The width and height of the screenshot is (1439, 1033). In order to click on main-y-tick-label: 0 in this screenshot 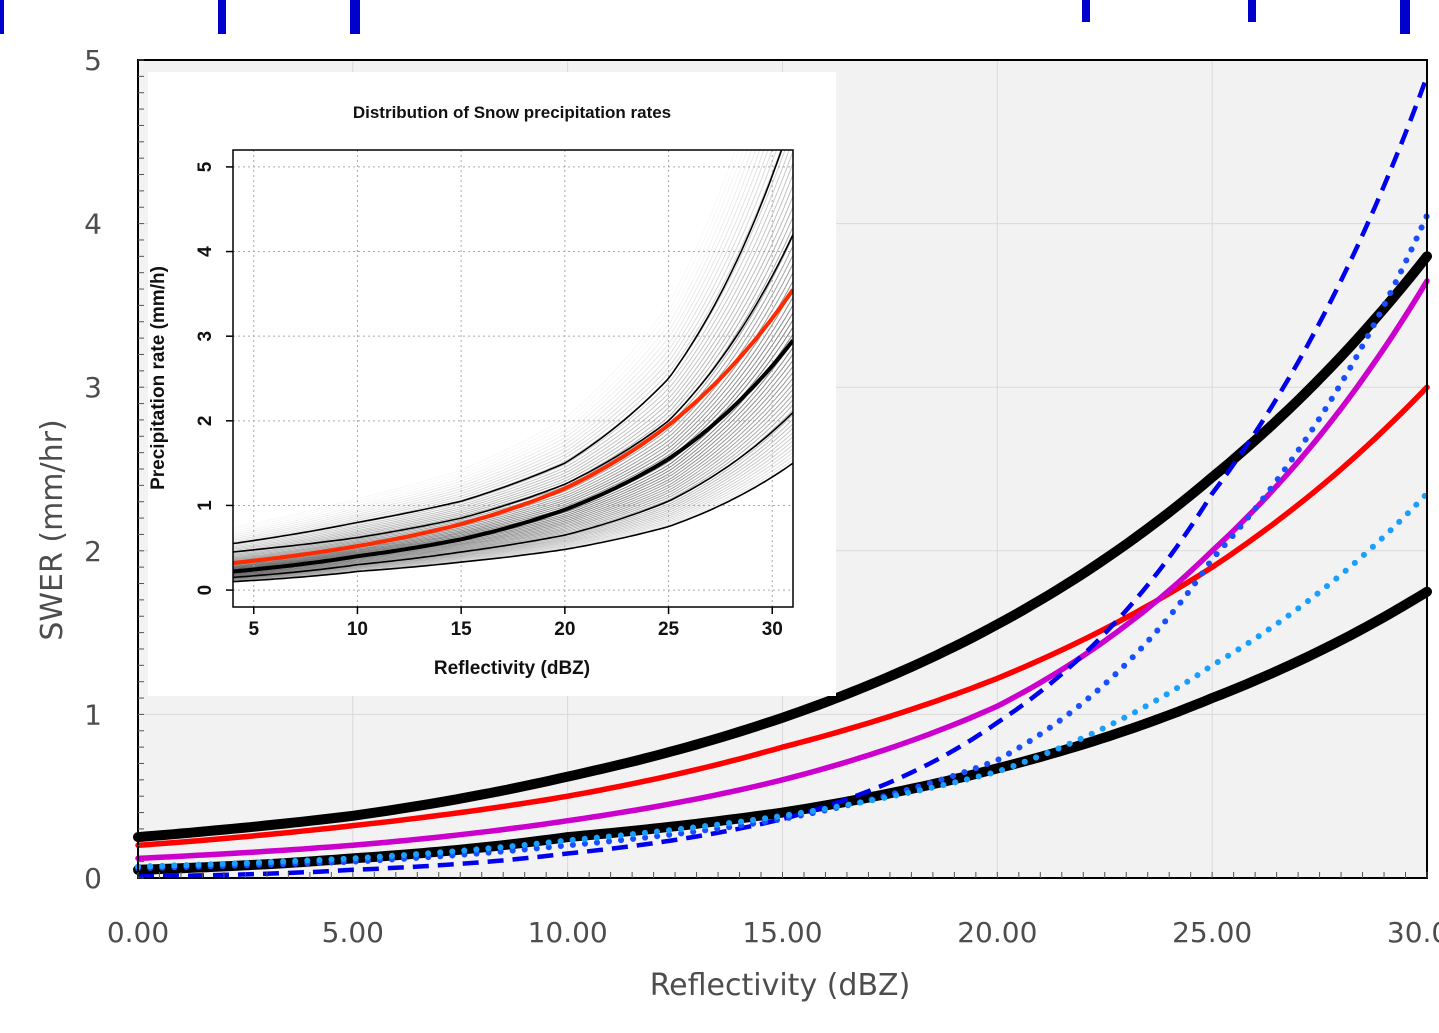, I will do `click(93, 878)`.